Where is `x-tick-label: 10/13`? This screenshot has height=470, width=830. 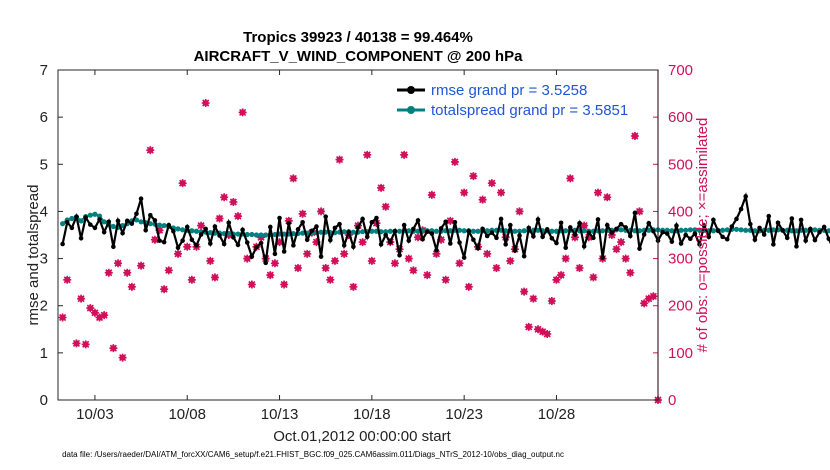 x-tick-label: 10/13 is located at coordinates (280, 414).